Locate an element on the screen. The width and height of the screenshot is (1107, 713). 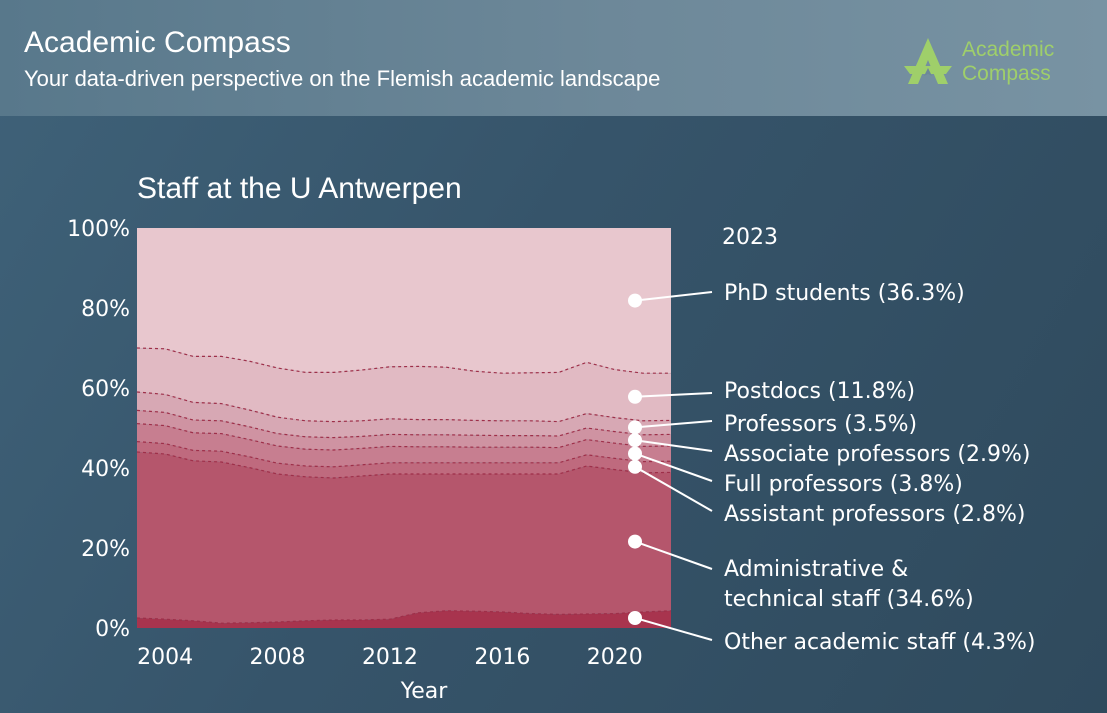
y-tick-label: 20% is located at coordinates (105, 549).